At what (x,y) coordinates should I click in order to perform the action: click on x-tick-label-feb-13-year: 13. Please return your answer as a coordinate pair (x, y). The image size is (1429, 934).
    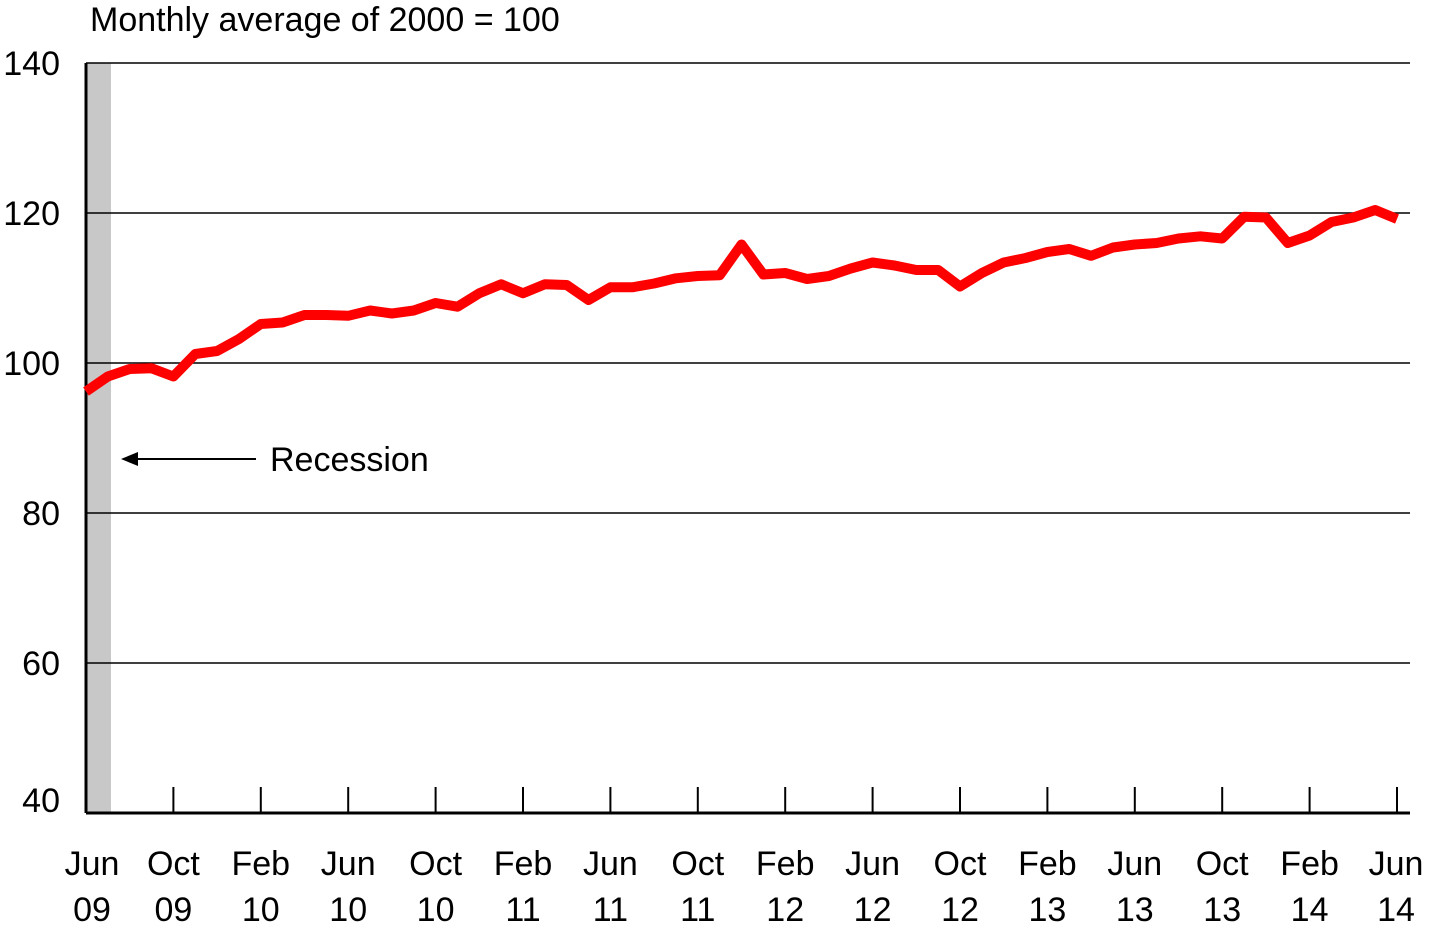
    Looking at the image, I should click on (1047, 910).